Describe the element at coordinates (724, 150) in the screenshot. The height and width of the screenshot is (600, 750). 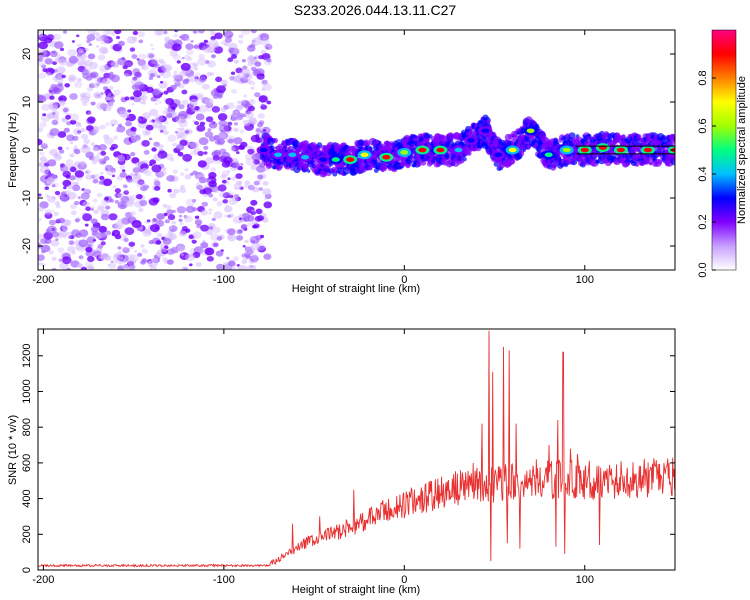
I see `colorbar-gradient` at that location.